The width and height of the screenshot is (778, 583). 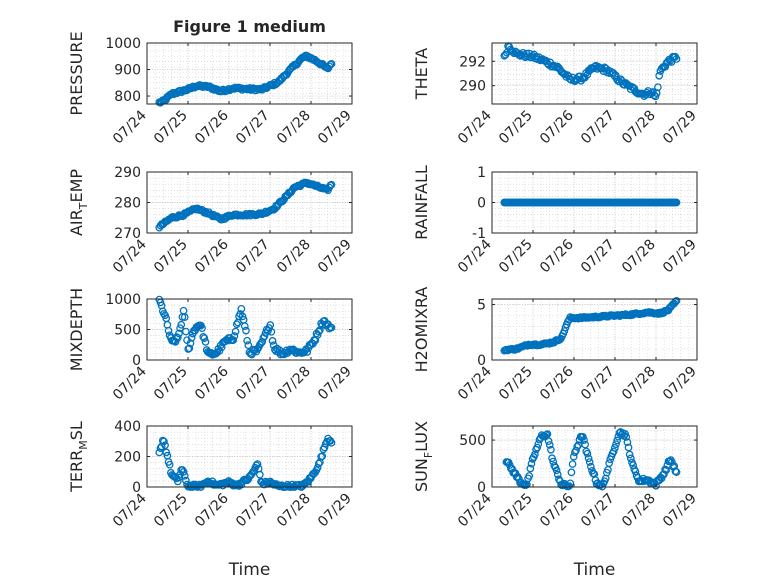 What do you see at coordinates (76, 329) in the screenshot?
I see `y-axis-label: MIXDEPTH` at bounding box center [76, 329].